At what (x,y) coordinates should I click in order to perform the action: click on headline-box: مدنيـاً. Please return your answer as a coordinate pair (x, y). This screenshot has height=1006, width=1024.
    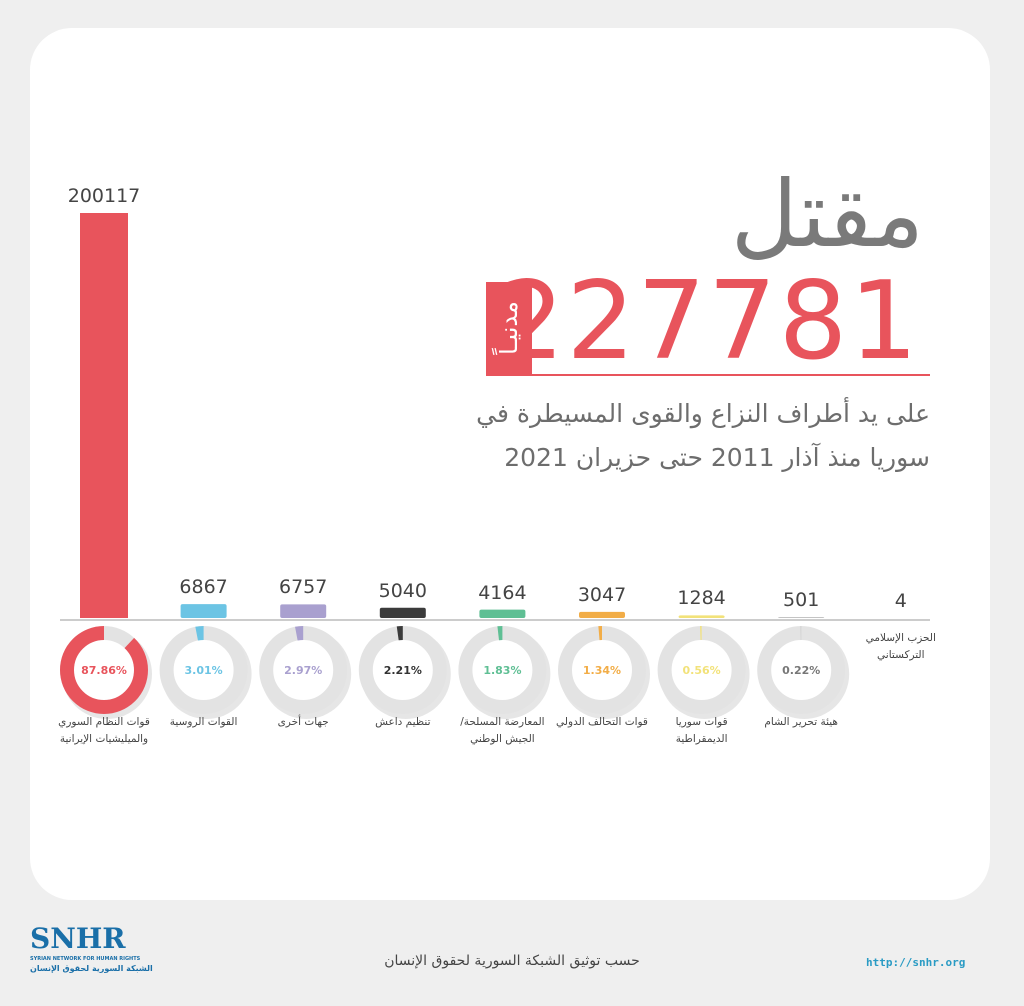
    Looking at the image, I should click on (509, 328).